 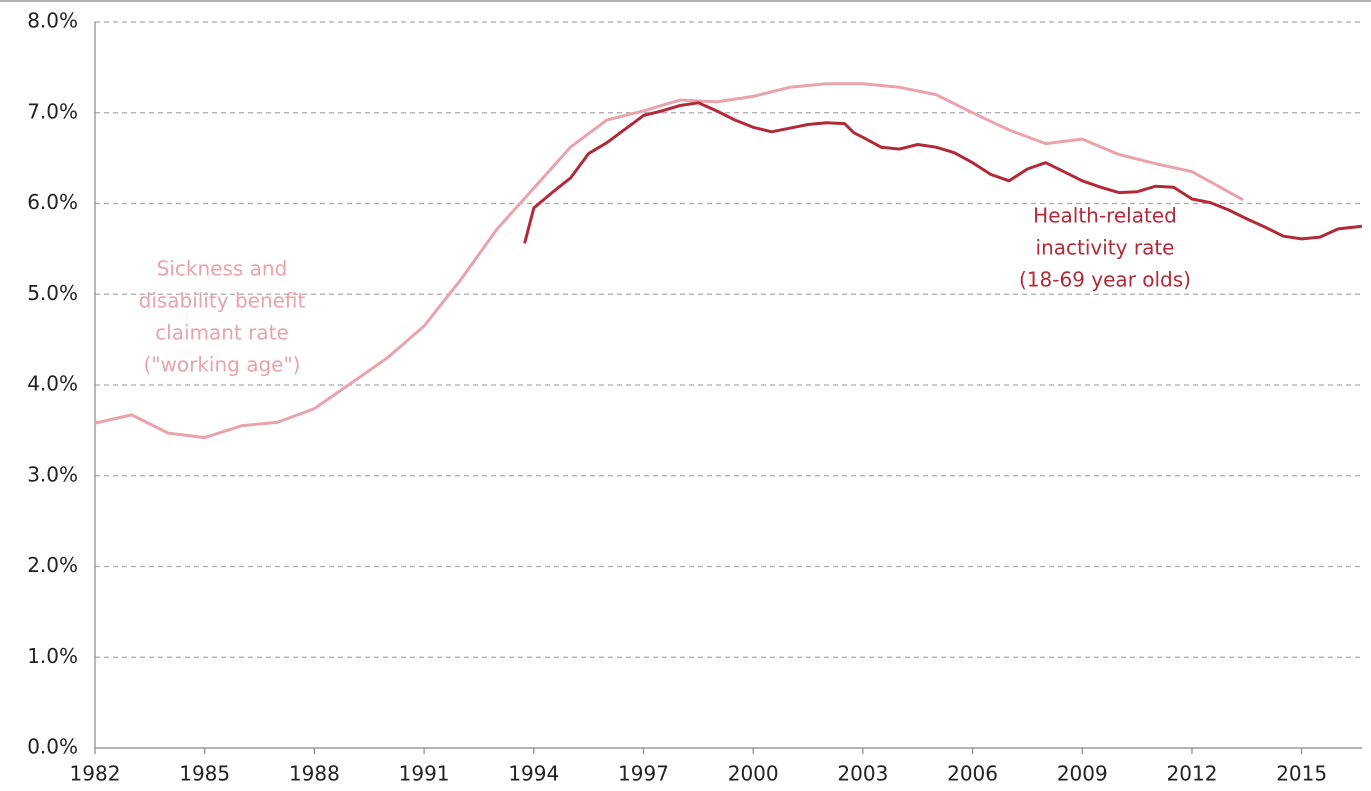 What do you see at coordinates (972, 774) in the screenshot?
I see `x-tick-label: 2006` at bounding box center [972, 774].